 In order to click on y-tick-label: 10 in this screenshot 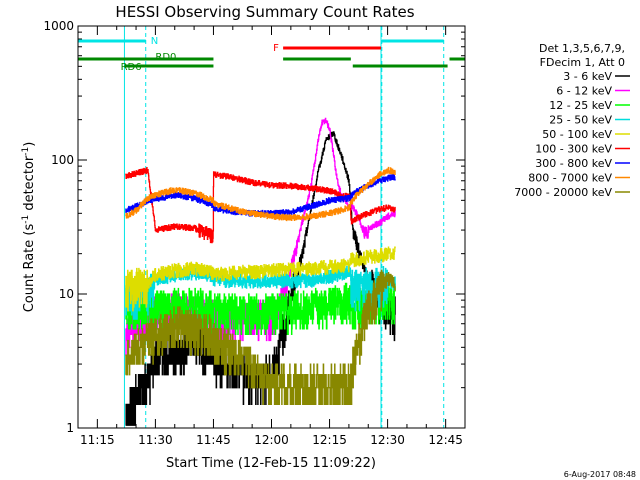, I will do `click(66, 294)`.